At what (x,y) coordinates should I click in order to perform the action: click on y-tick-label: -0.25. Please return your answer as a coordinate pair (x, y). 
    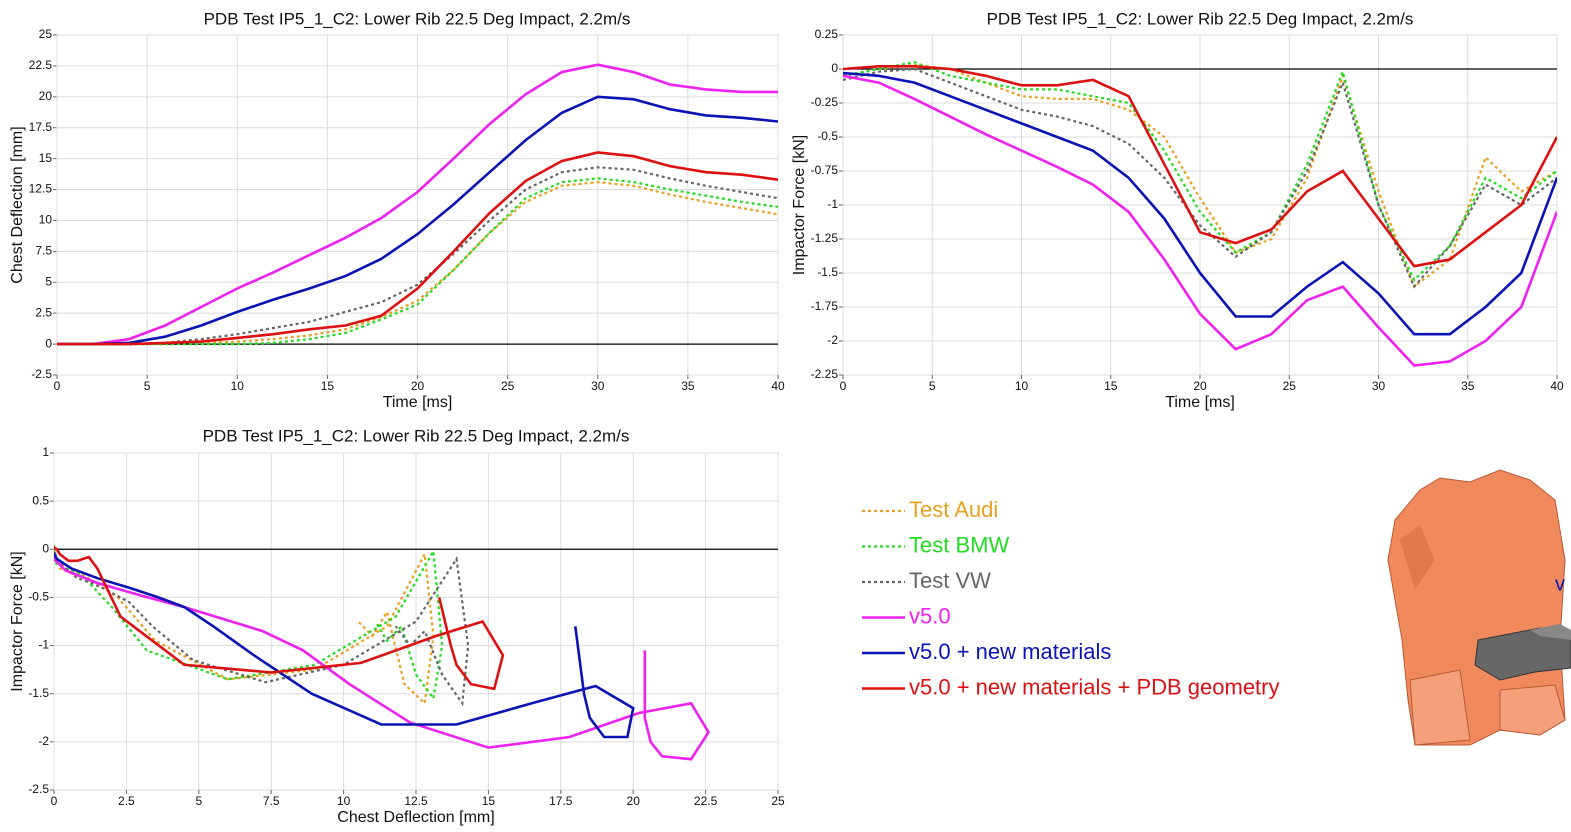
    Looking at the image, I should click on (825, 102).